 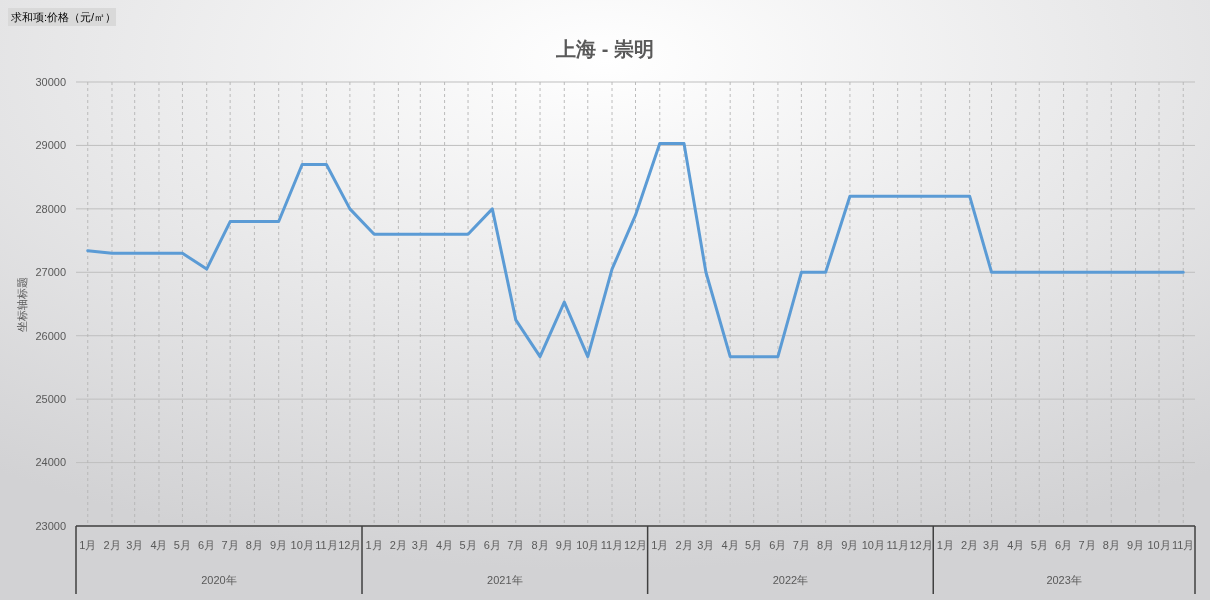 I want to click on text: 2021年, so click(x=505, y=580).